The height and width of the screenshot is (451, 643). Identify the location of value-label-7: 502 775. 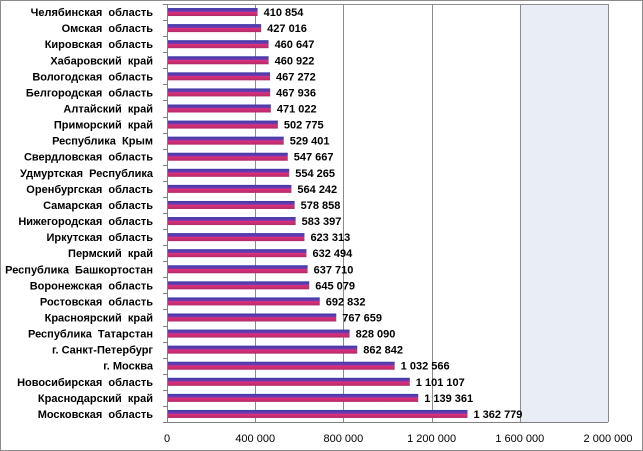
(304, 126).